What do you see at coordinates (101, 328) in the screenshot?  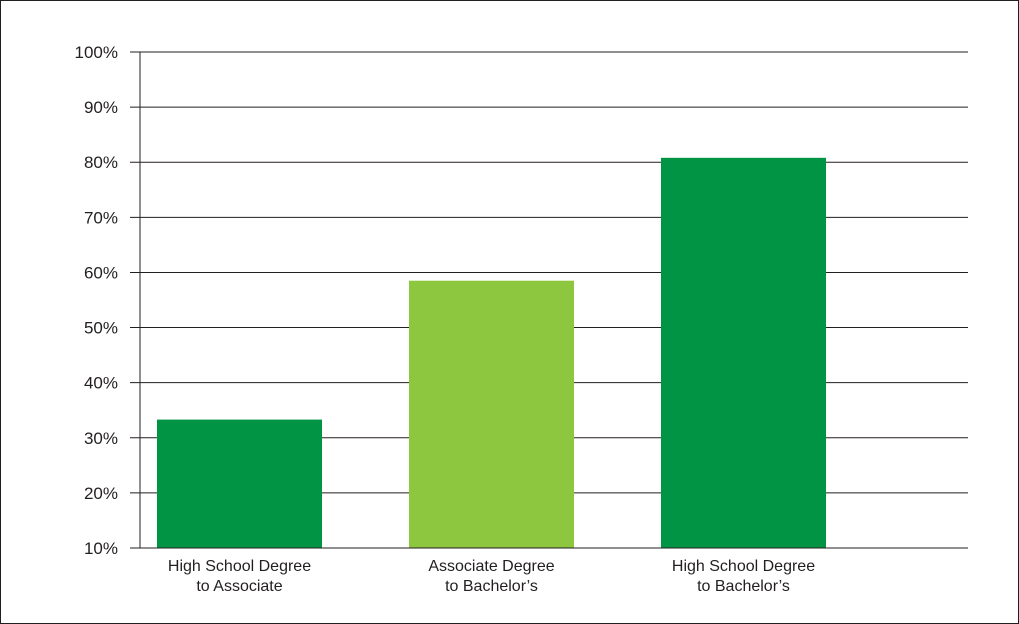 I see `y-tick-label: 50%` at bounding box center [101, 328].